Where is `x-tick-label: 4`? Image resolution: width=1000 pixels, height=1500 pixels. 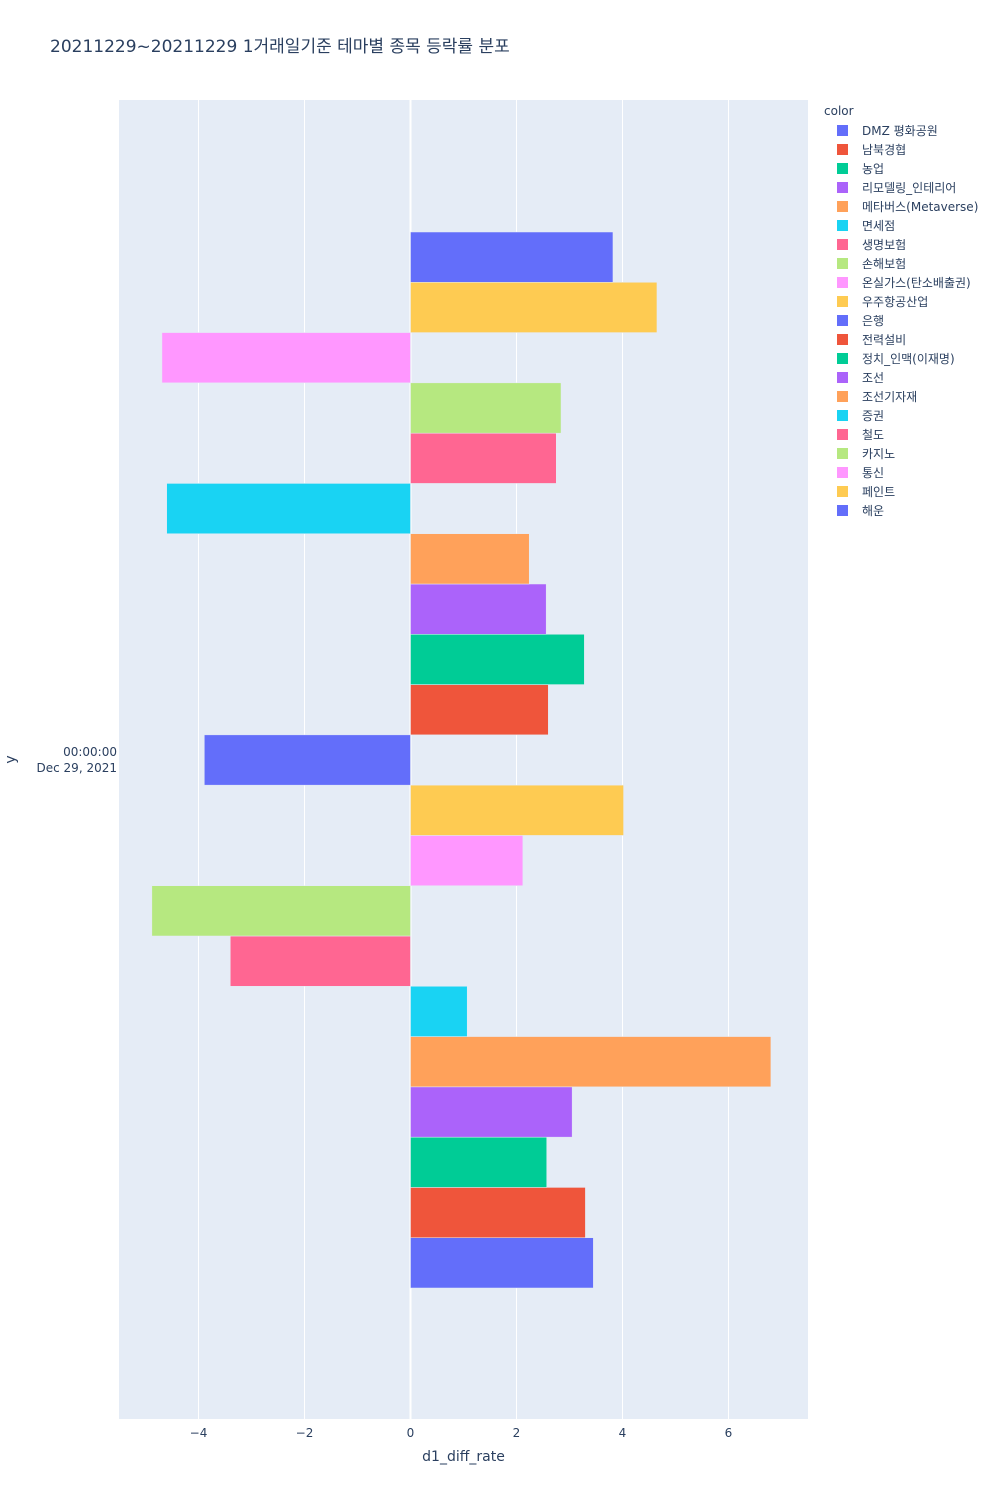
x-tick-label: 4 is located at coordinates (623, 1433).